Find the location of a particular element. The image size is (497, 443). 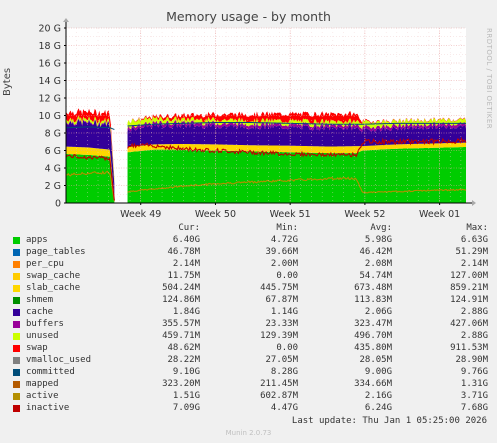

generator-label: Munin 2.0.73 is located at coordinates (248, 433).